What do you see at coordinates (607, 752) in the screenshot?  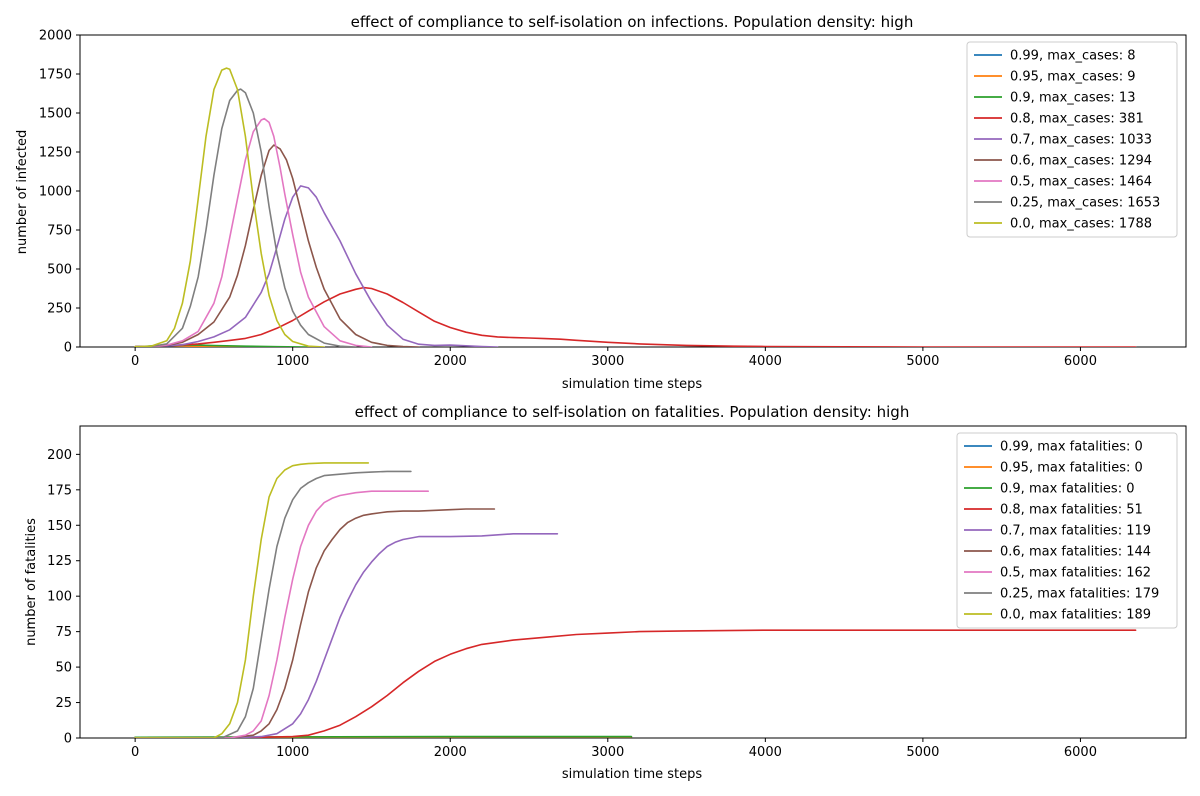 I see `fatalities-x-tick-label: 3000` at bounding box center [607, 752].